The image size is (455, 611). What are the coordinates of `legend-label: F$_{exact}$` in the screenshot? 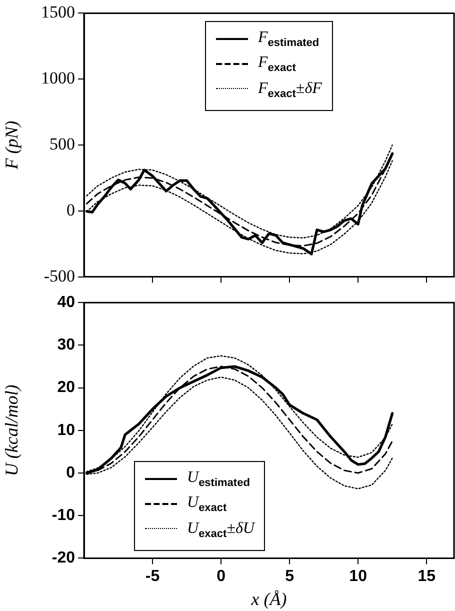 It's located at (277, 64).